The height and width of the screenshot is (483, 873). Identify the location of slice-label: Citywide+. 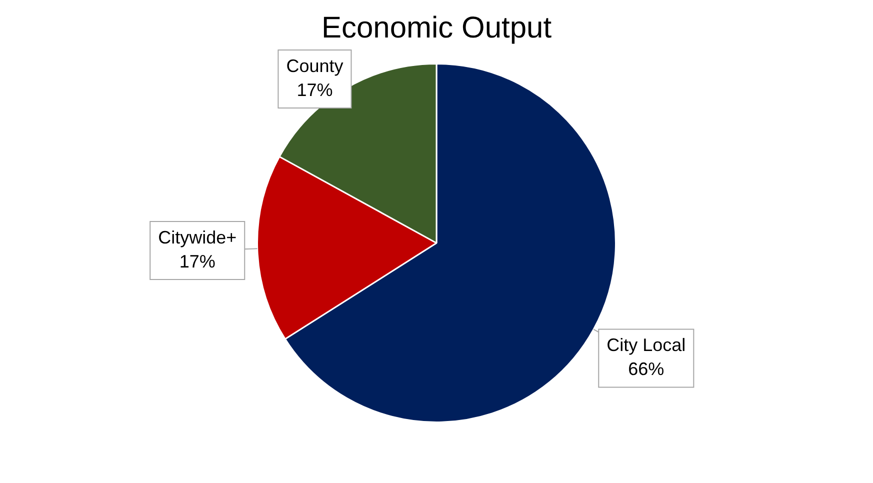
(197, 237).